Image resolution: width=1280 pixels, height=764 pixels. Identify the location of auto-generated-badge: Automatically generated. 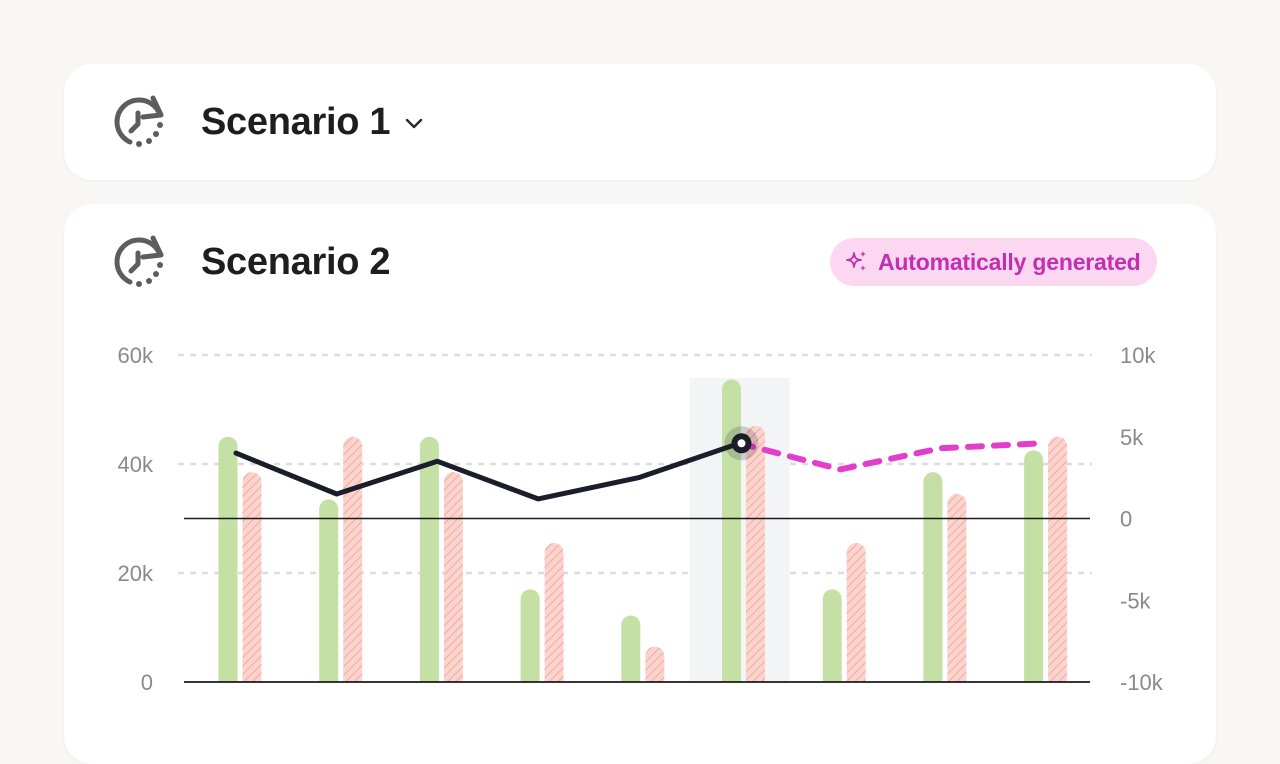
(993, 262).